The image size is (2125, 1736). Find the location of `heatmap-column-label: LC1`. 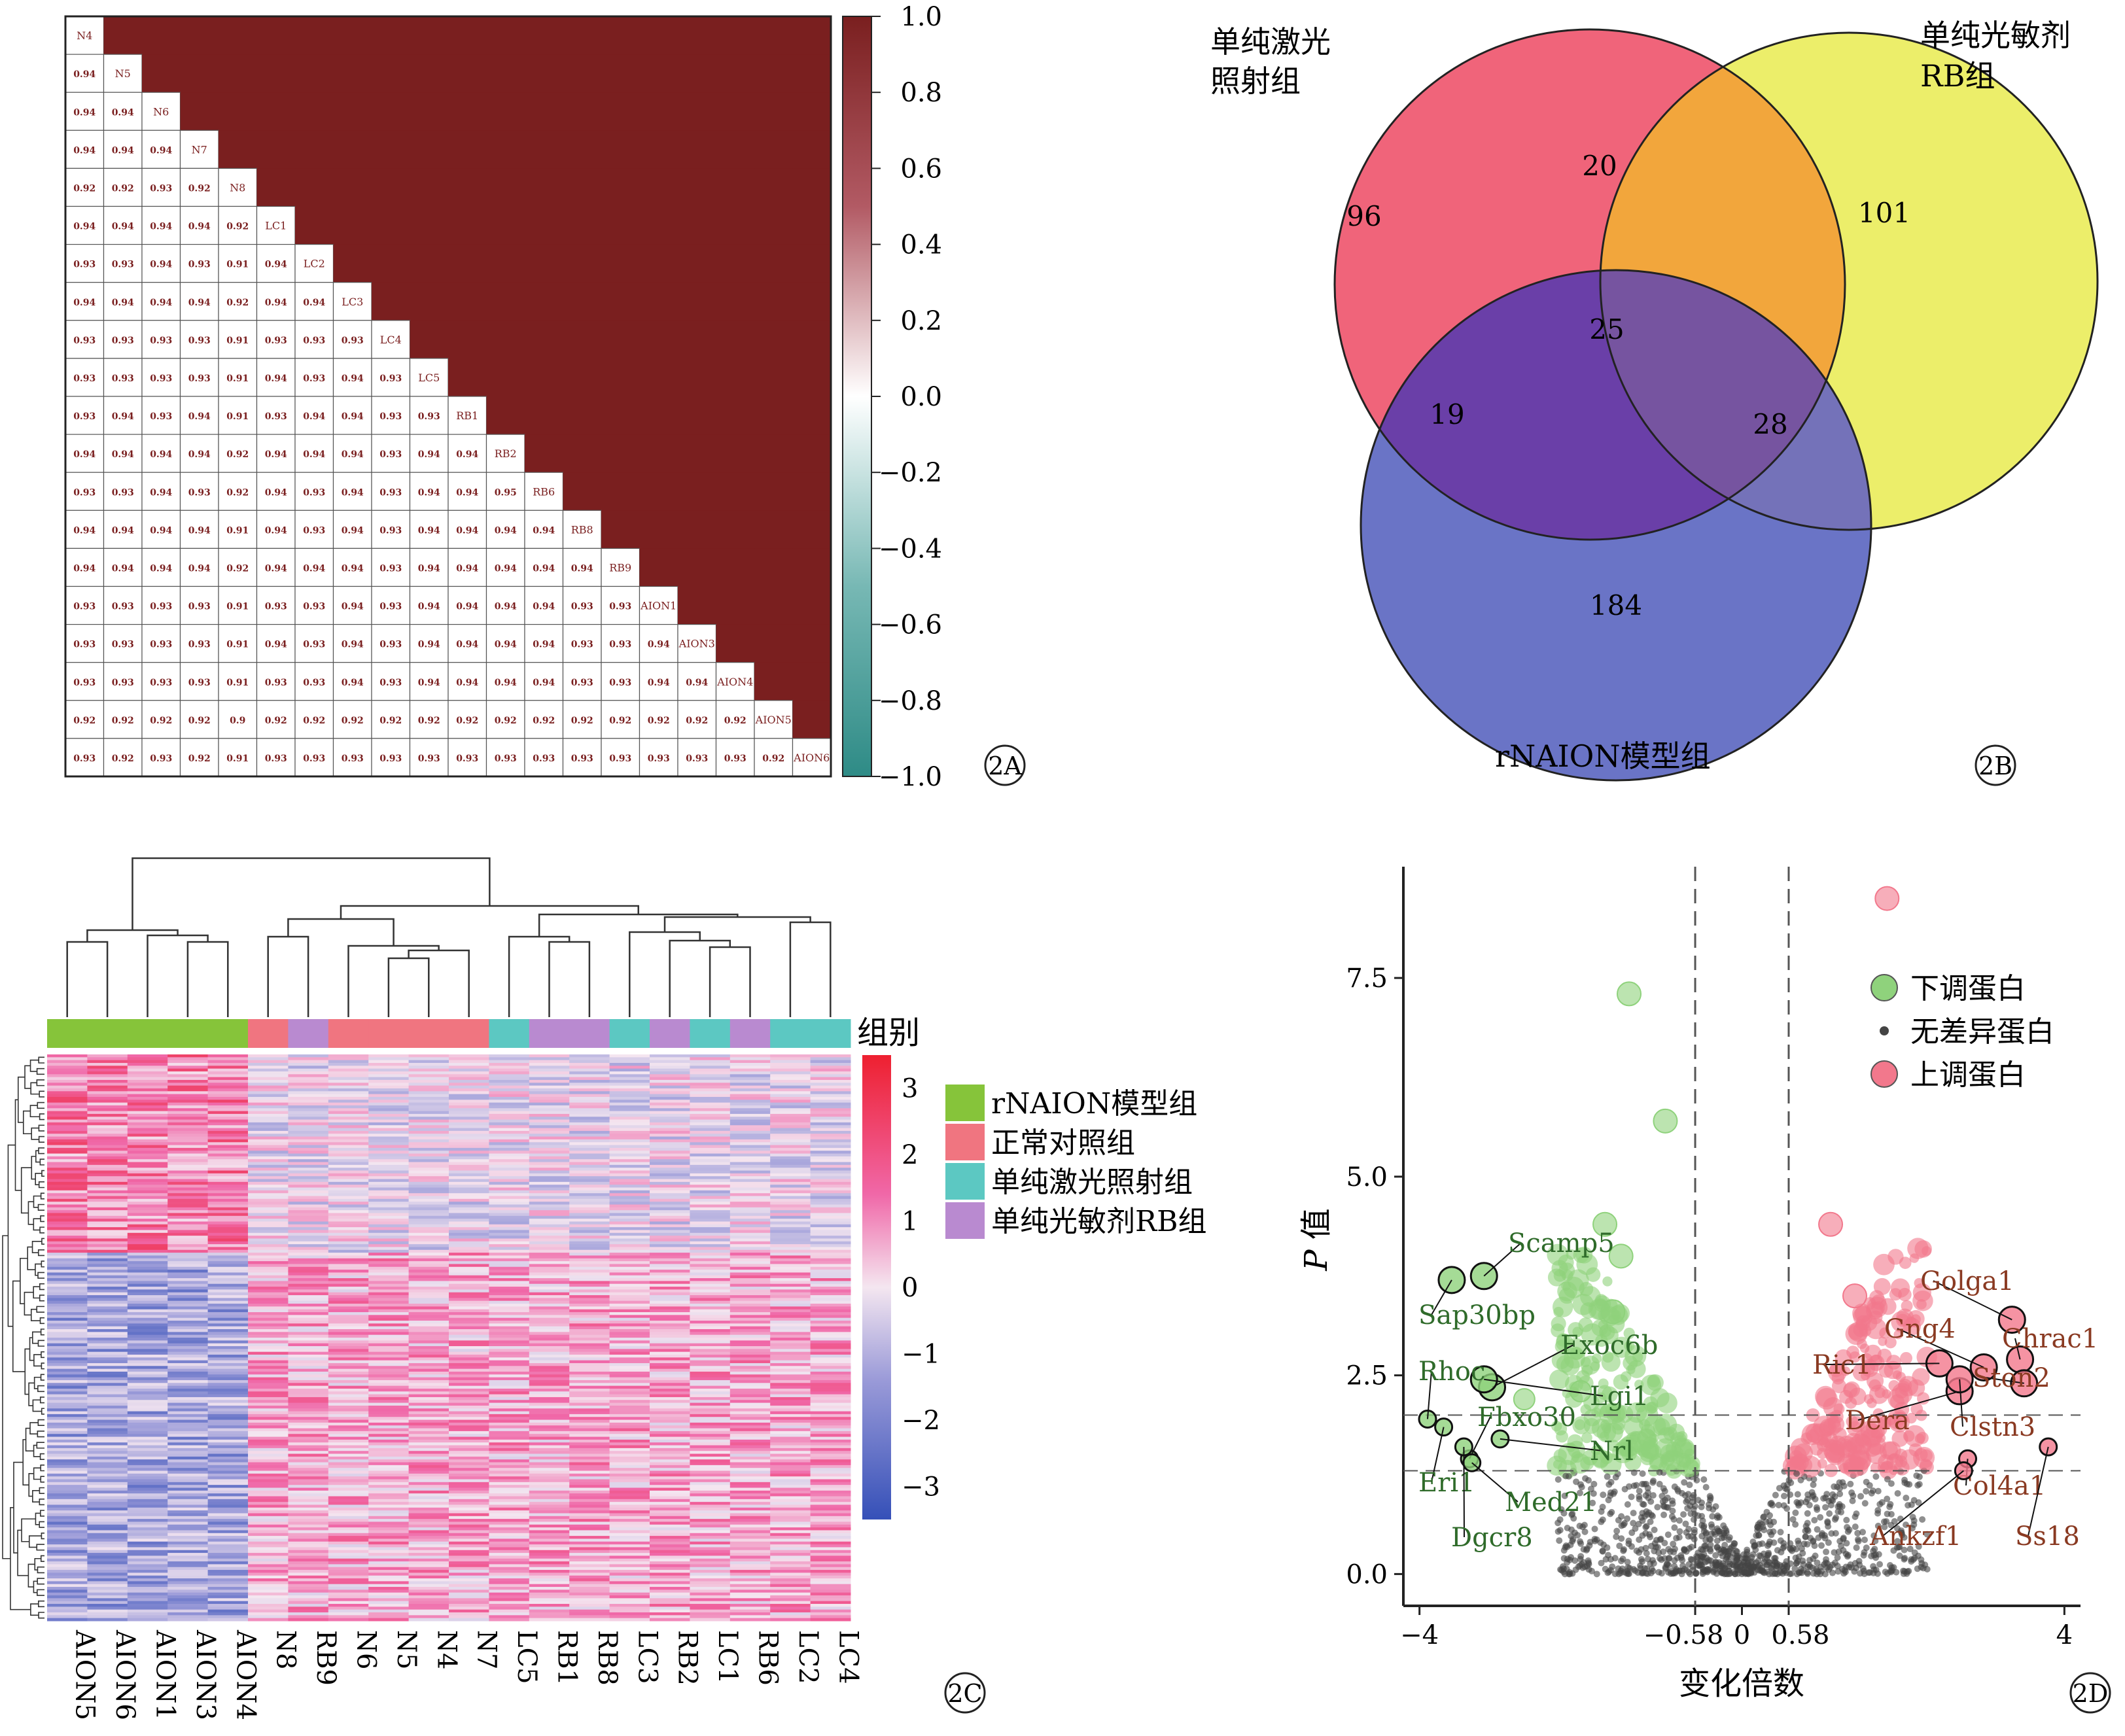

heatmap-column-label: LC1 is located at coordinates (727, 1657).